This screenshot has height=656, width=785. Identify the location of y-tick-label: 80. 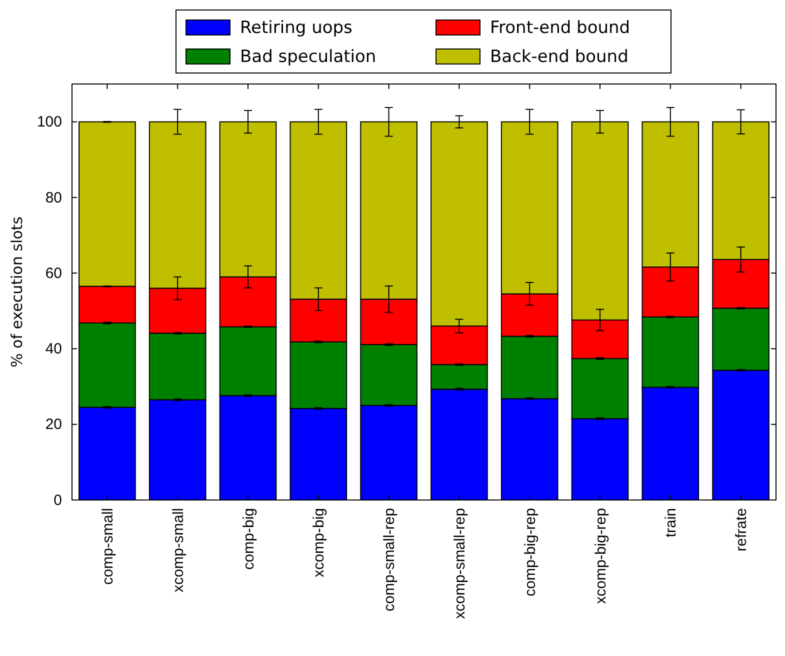
(53, 197).